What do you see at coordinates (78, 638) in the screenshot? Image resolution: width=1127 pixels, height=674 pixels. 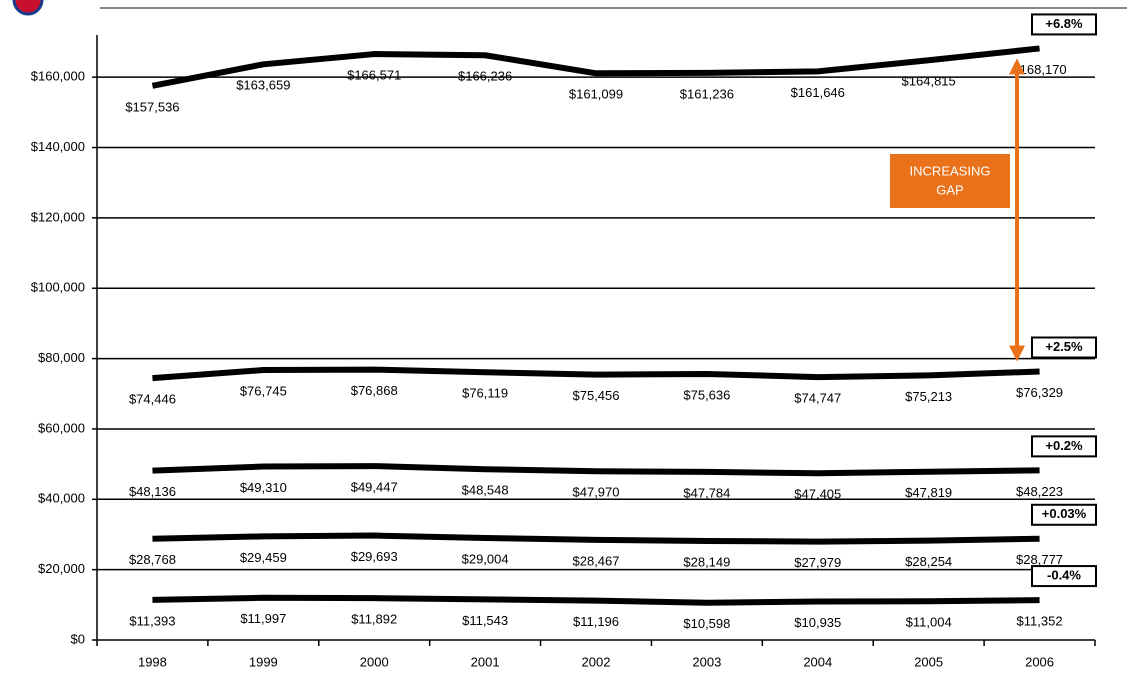 I see `y-tick-label: $0` at bounding box center [78, 638].